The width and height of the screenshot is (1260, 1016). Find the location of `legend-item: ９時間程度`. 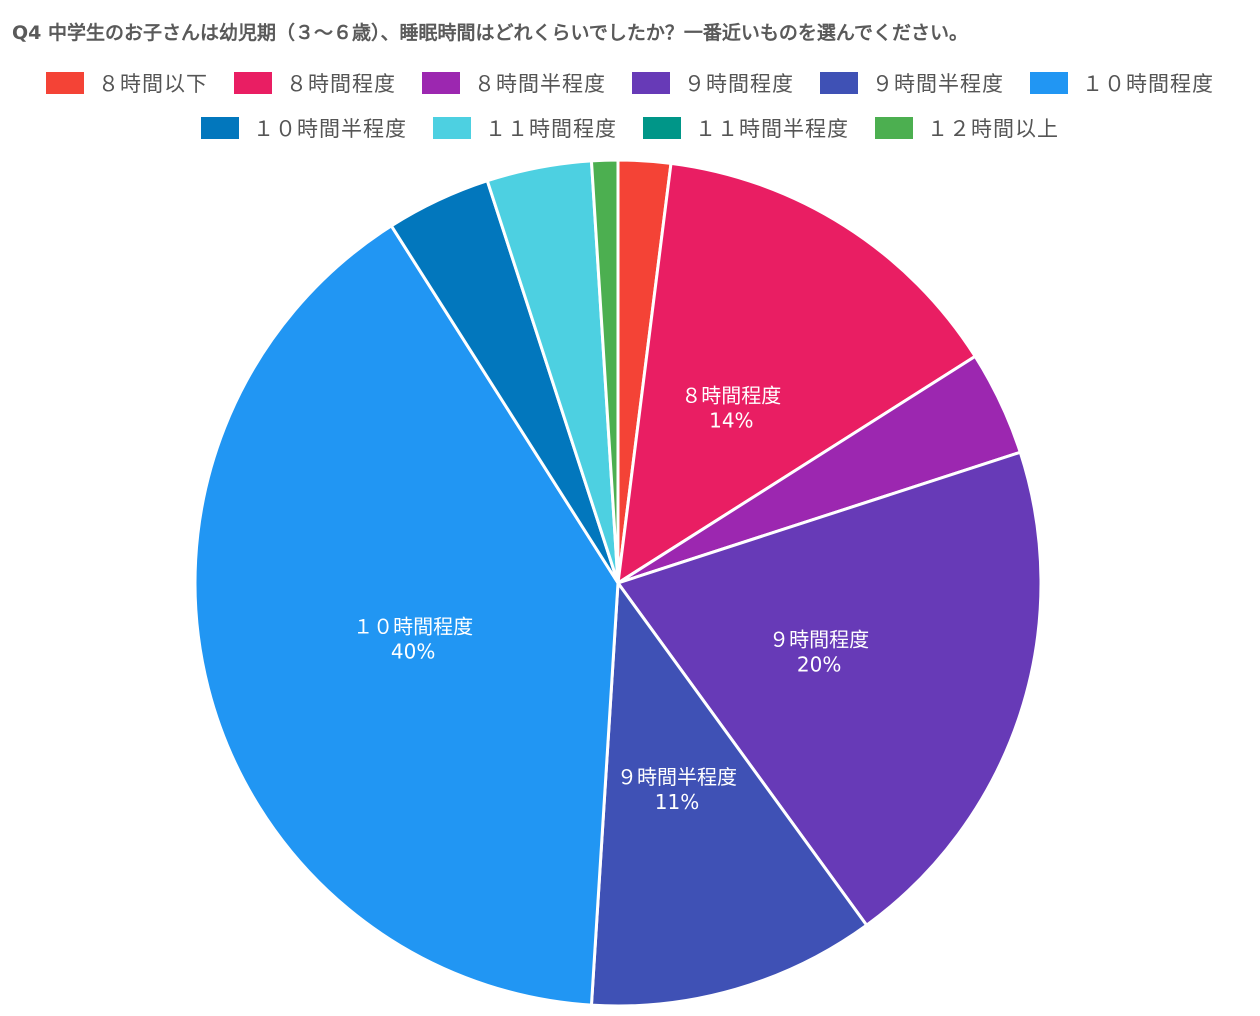

legend-item: ９時間程度 is located at coordinates (713, 83).